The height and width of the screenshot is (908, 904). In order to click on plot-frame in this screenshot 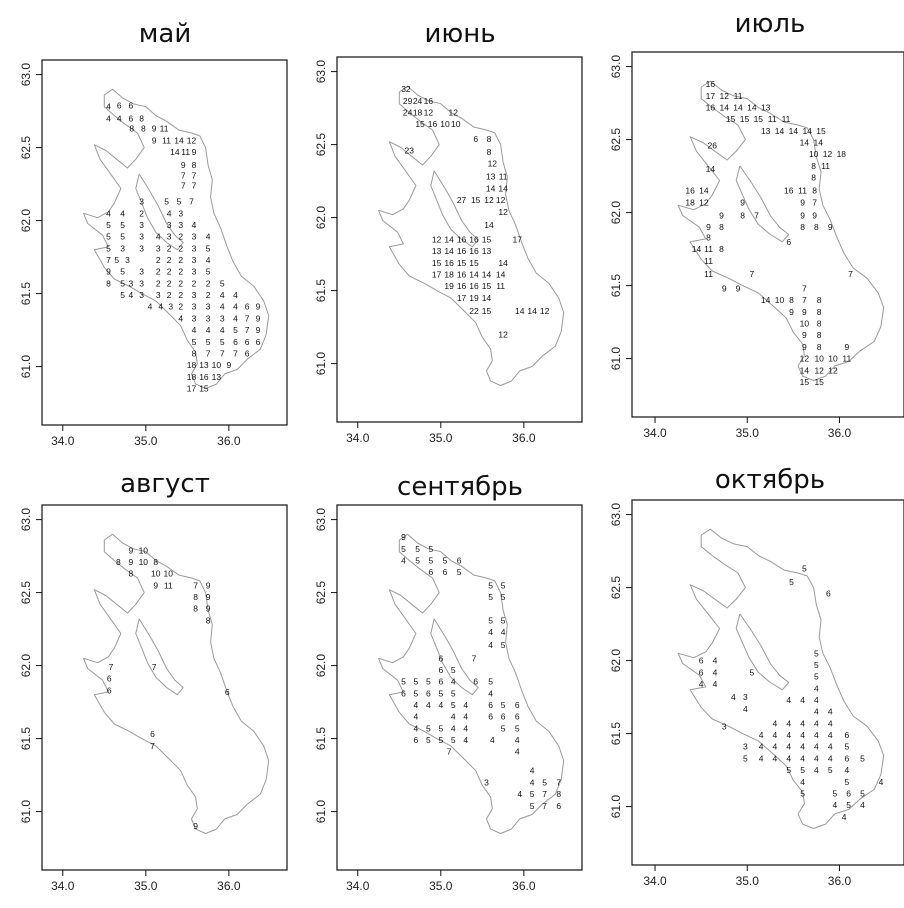, I will do `click(767, 234)`.